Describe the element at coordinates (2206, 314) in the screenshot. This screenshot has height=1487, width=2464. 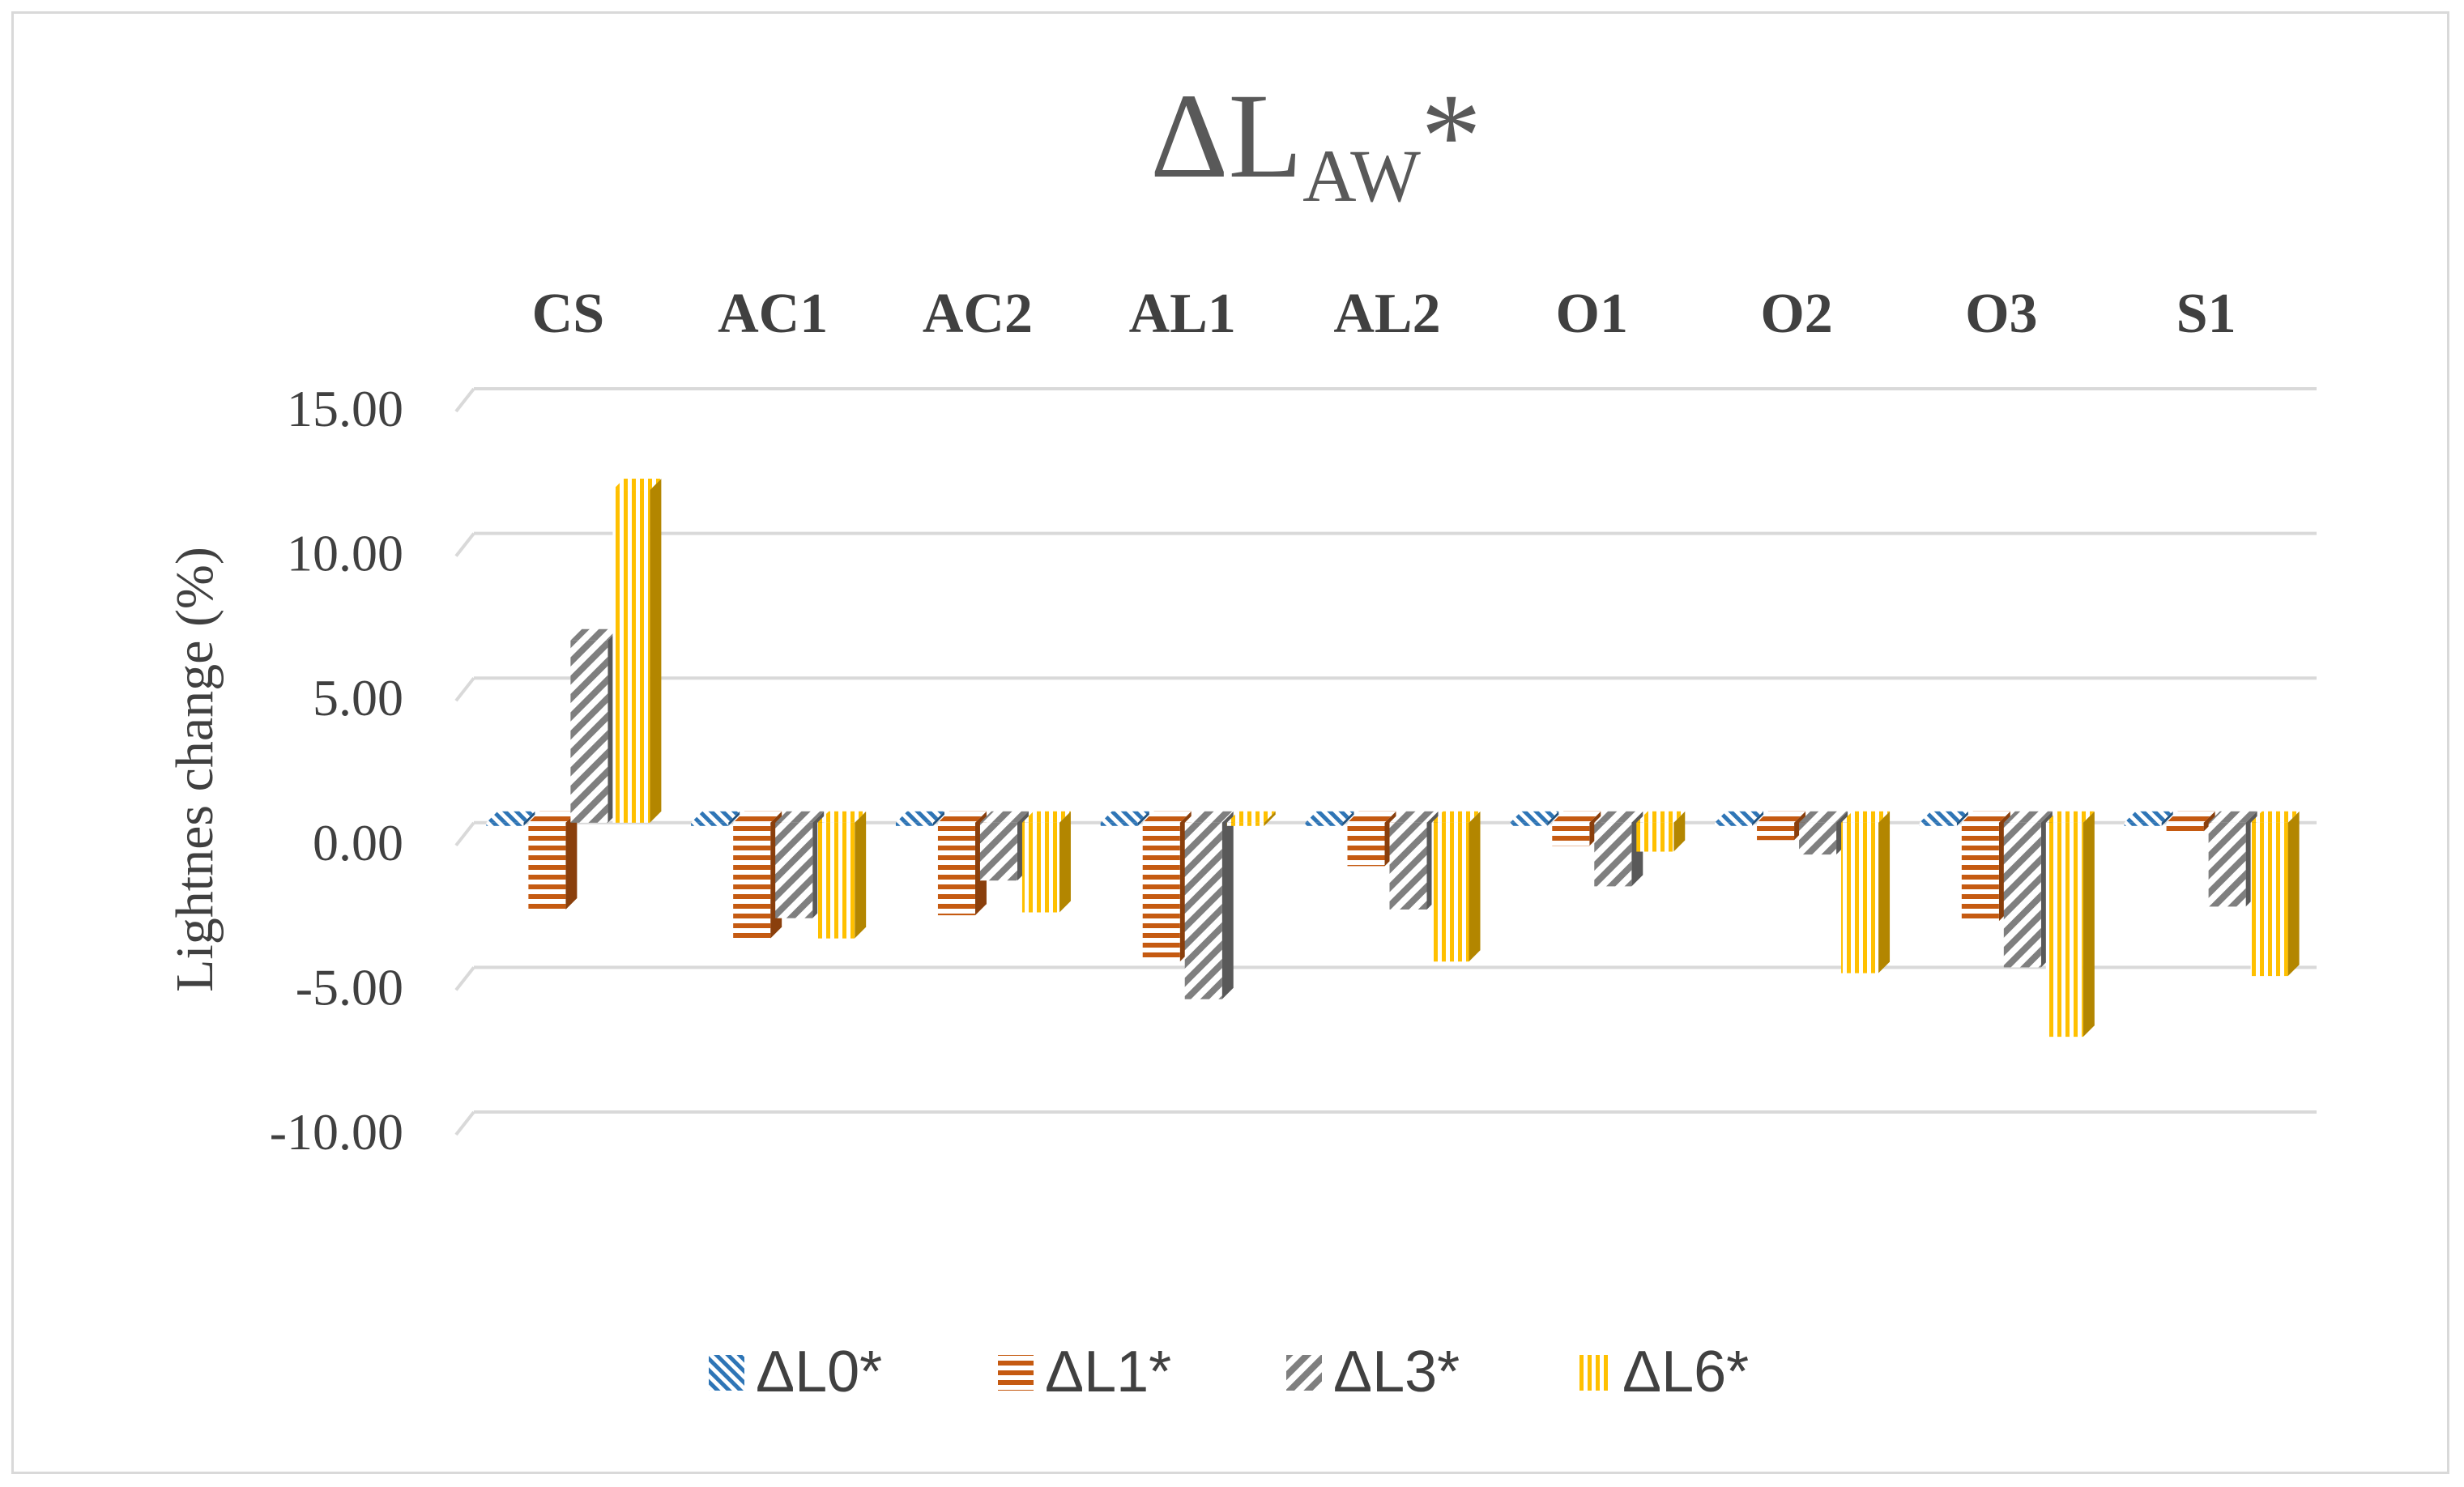
I see `category-label: S1` at that location.